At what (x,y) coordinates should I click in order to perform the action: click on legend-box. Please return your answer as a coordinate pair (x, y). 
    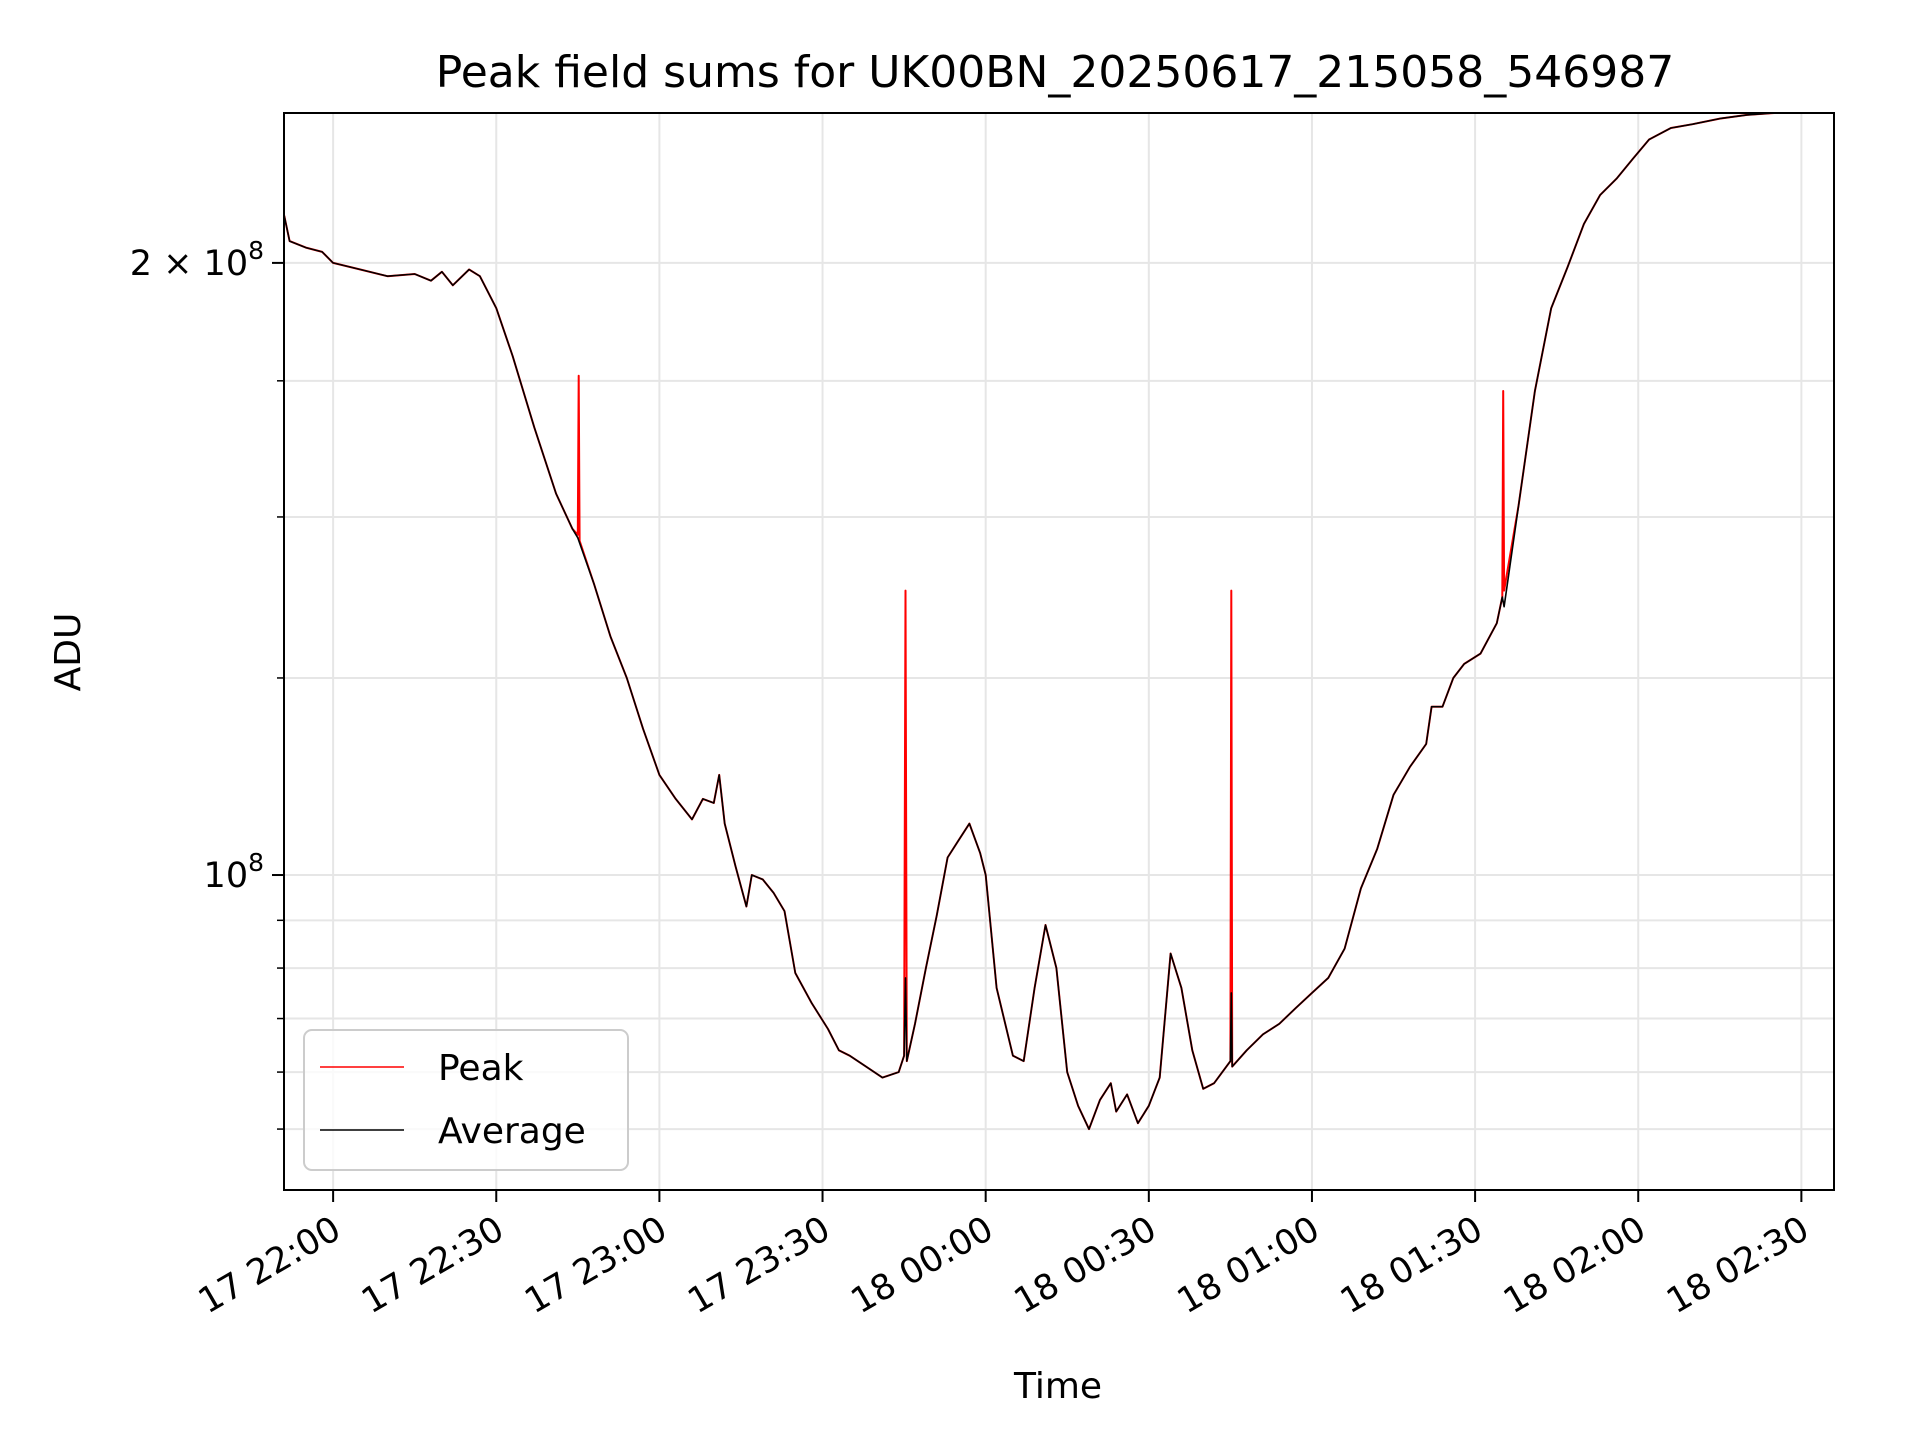
    Looking at the image, I should click on (466, 1100).